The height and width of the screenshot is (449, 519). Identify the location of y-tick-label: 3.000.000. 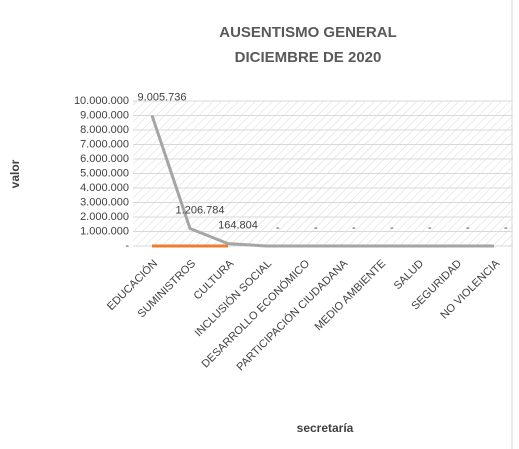
(104, 202).